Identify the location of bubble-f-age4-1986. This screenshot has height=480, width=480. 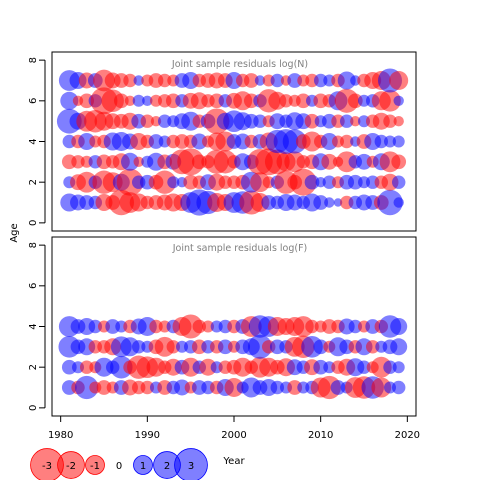
(113, 326).